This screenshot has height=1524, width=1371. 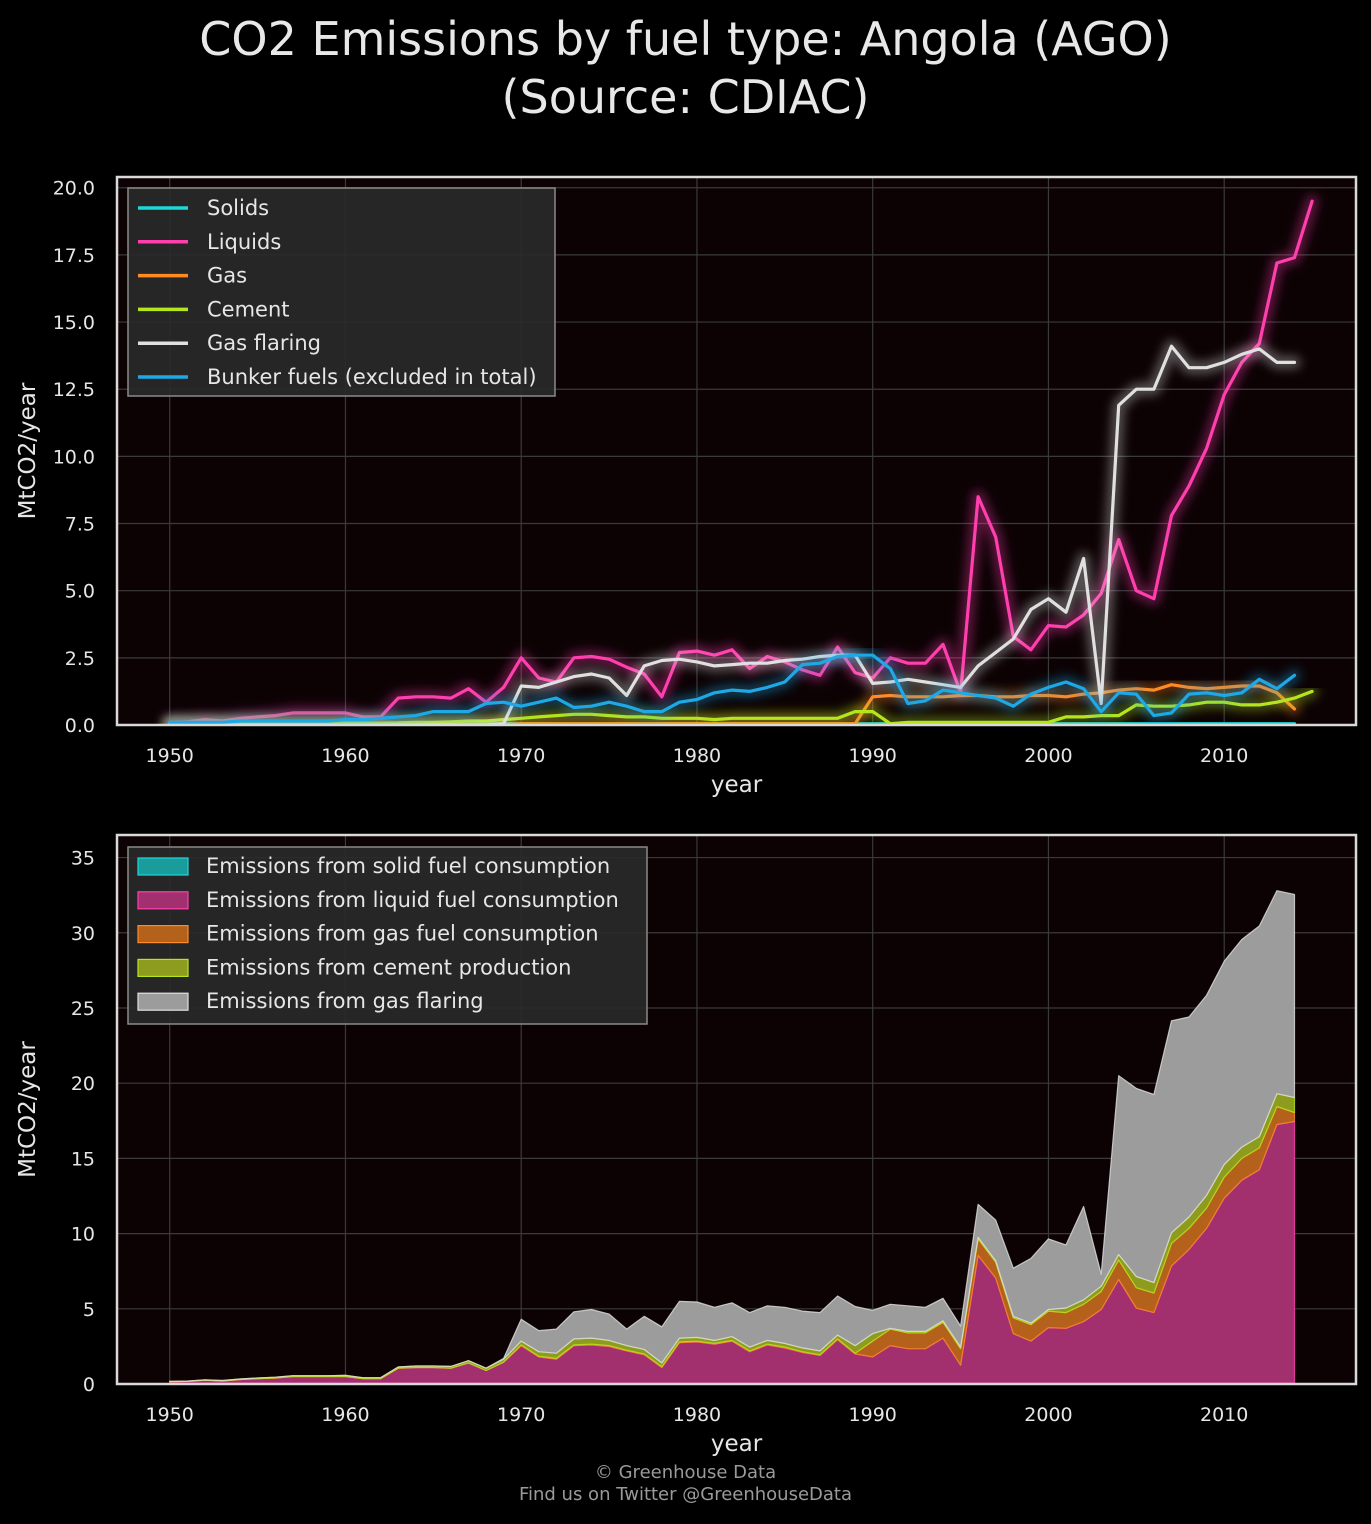 What do you see at coordinates (89, 1310) in the screenshot?
I see `bottom-ytick-1: 5` at bounding box center [89, 1310].